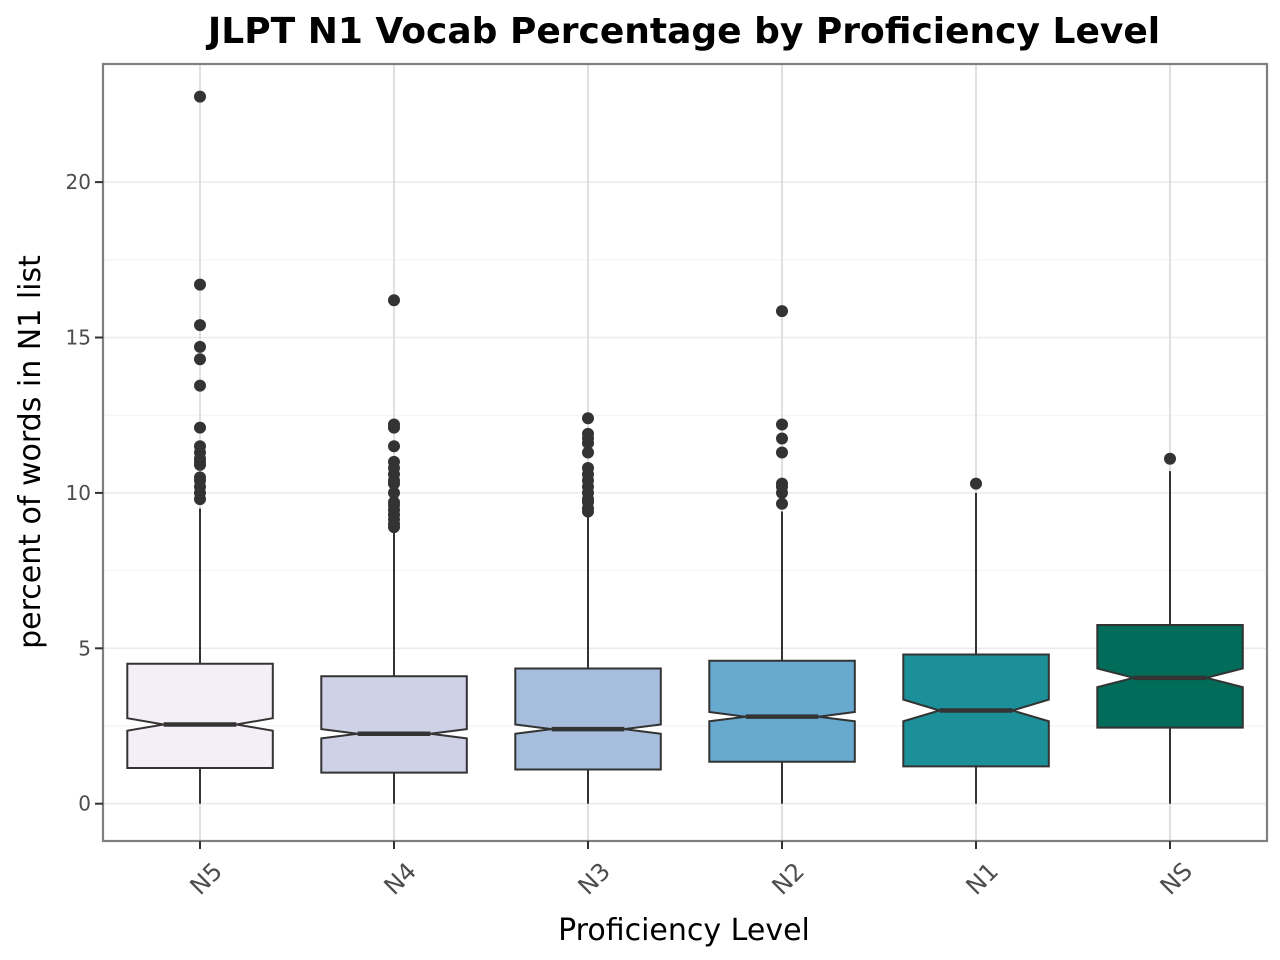 The width and height of the screenshot is (1280, 960). What do you see at coordinates (30, 452) in the screenshot?
I see `y-axis-title: percent of words in N1 list` at bounding box center [30, 452].